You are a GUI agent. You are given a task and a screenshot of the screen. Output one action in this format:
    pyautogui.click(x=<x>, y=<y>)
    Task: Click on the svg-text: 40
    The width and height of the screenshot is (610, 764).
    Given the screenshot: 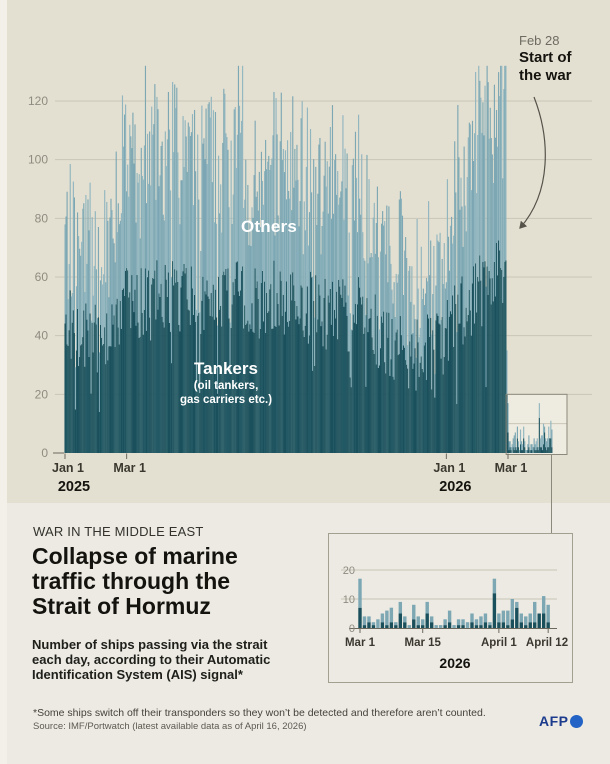 What is the action you would take?
    pyautogui.click(x=42, y=336)
    